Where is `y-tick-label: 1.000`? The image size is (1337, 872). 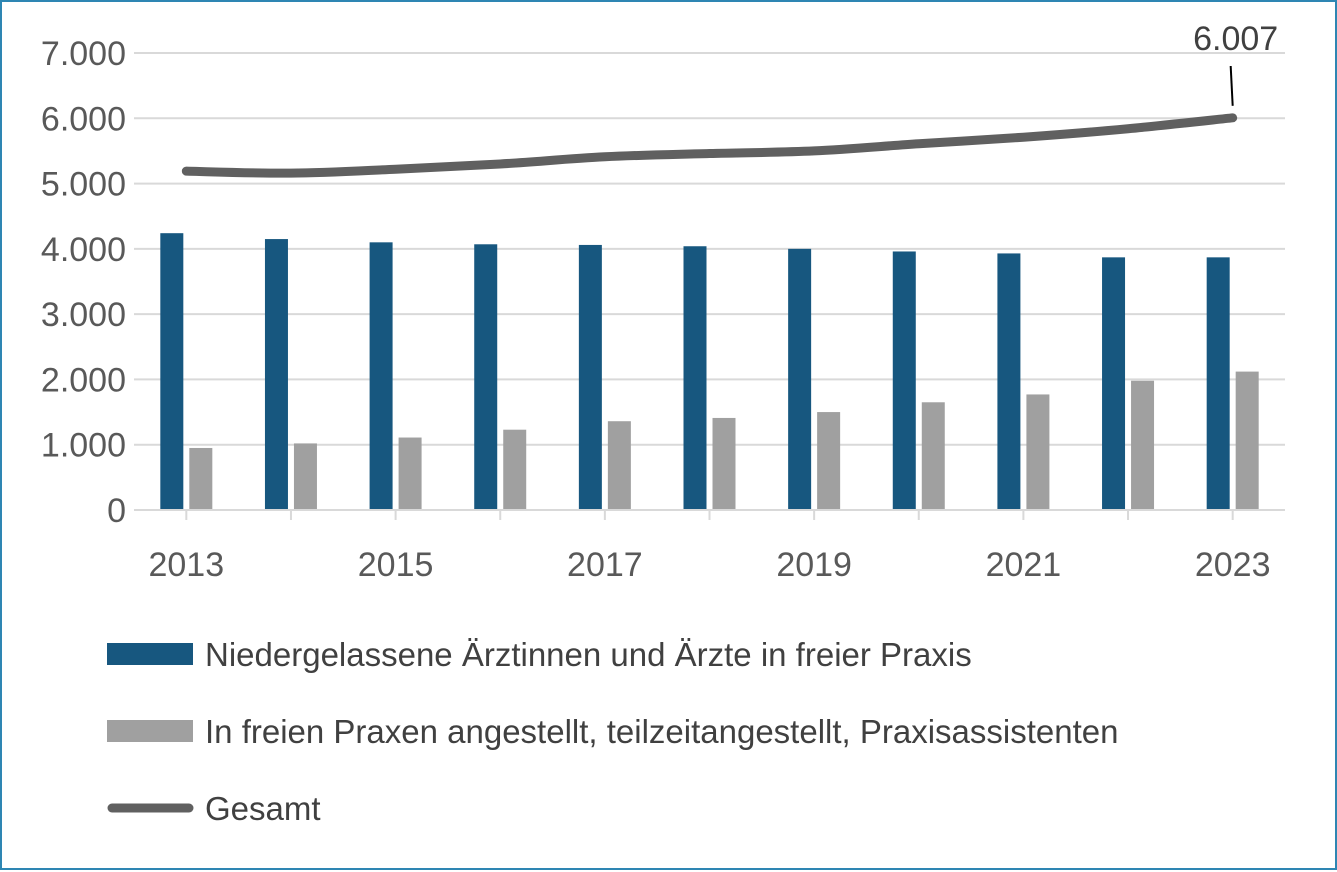
y-tick-label: 1.000 is located at coordinates (83, 446).